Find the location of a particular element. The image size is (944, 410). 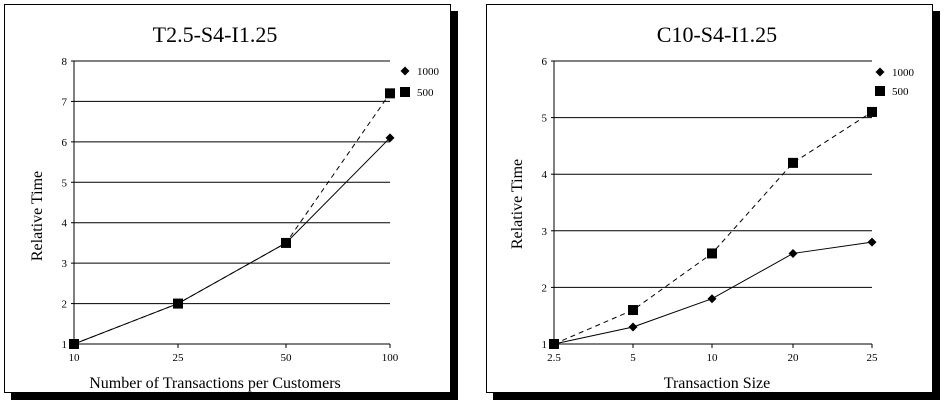

y-tick-label: 7 is located at coordinates (65, 102).